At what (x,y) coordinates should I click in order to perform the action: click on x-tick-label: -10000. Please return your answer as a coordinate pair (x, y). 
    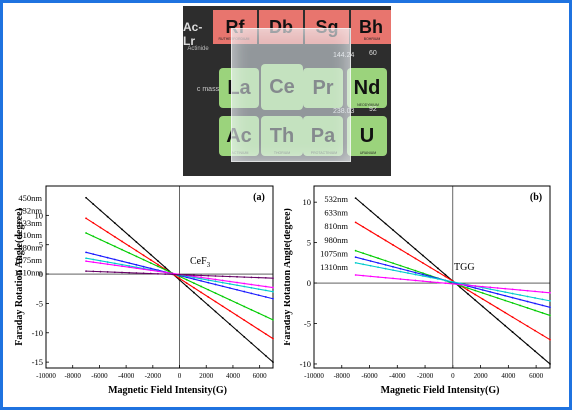
    Looking at the image, I should click on (46, 376).